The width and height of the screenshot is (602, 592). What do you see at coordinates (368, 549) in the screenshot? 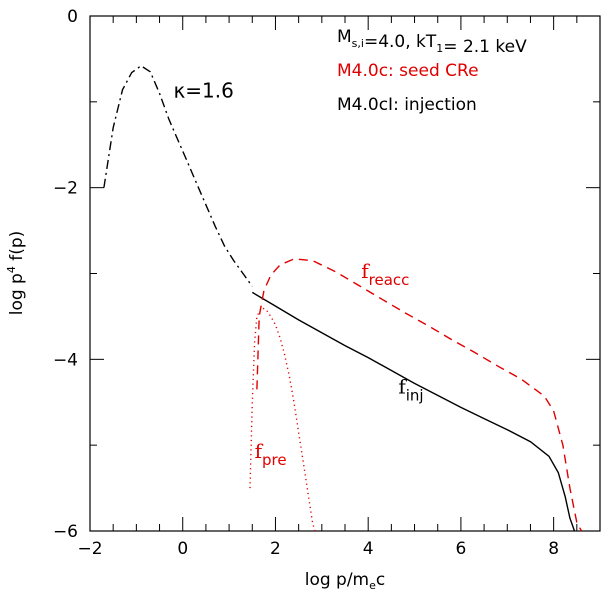
I see `x-tick-label: 4` at bounding box center [368, 549].